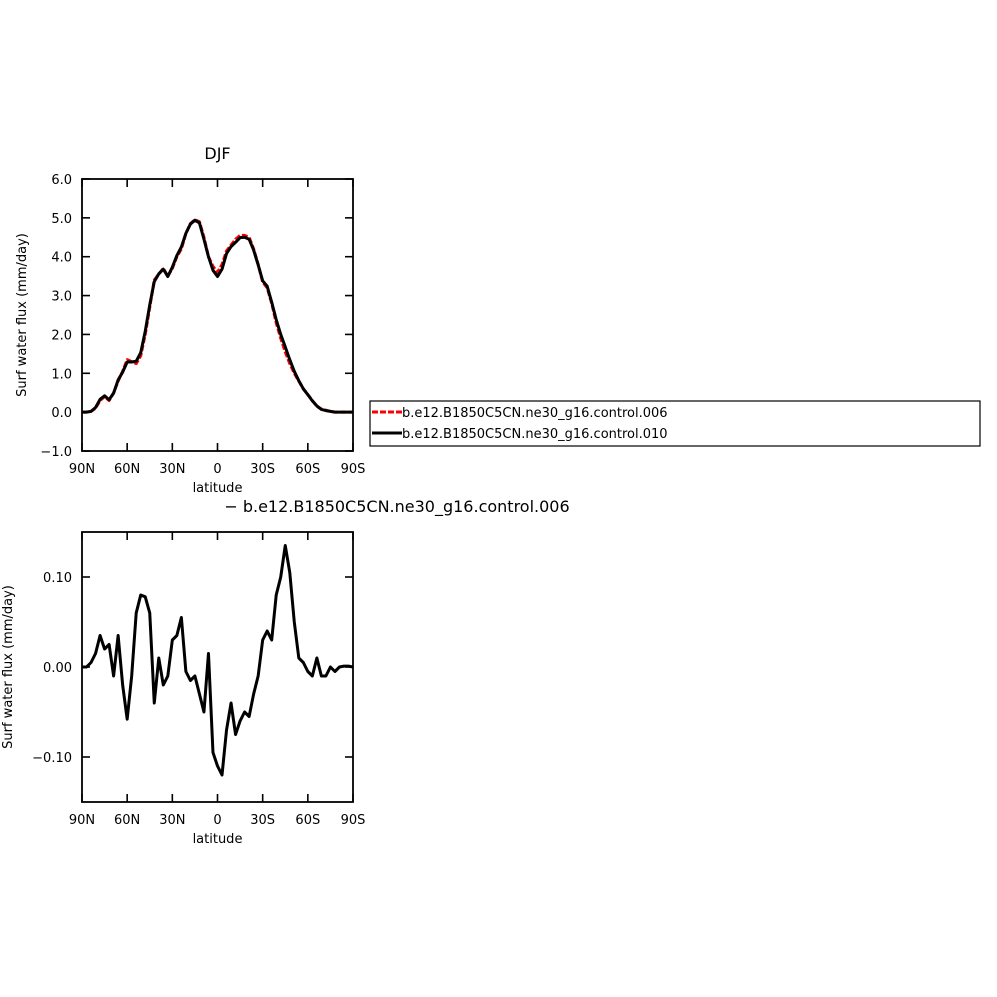  Describe the element at coordinates (675, 423) in the screenshot. I see `legend-box` at that location.